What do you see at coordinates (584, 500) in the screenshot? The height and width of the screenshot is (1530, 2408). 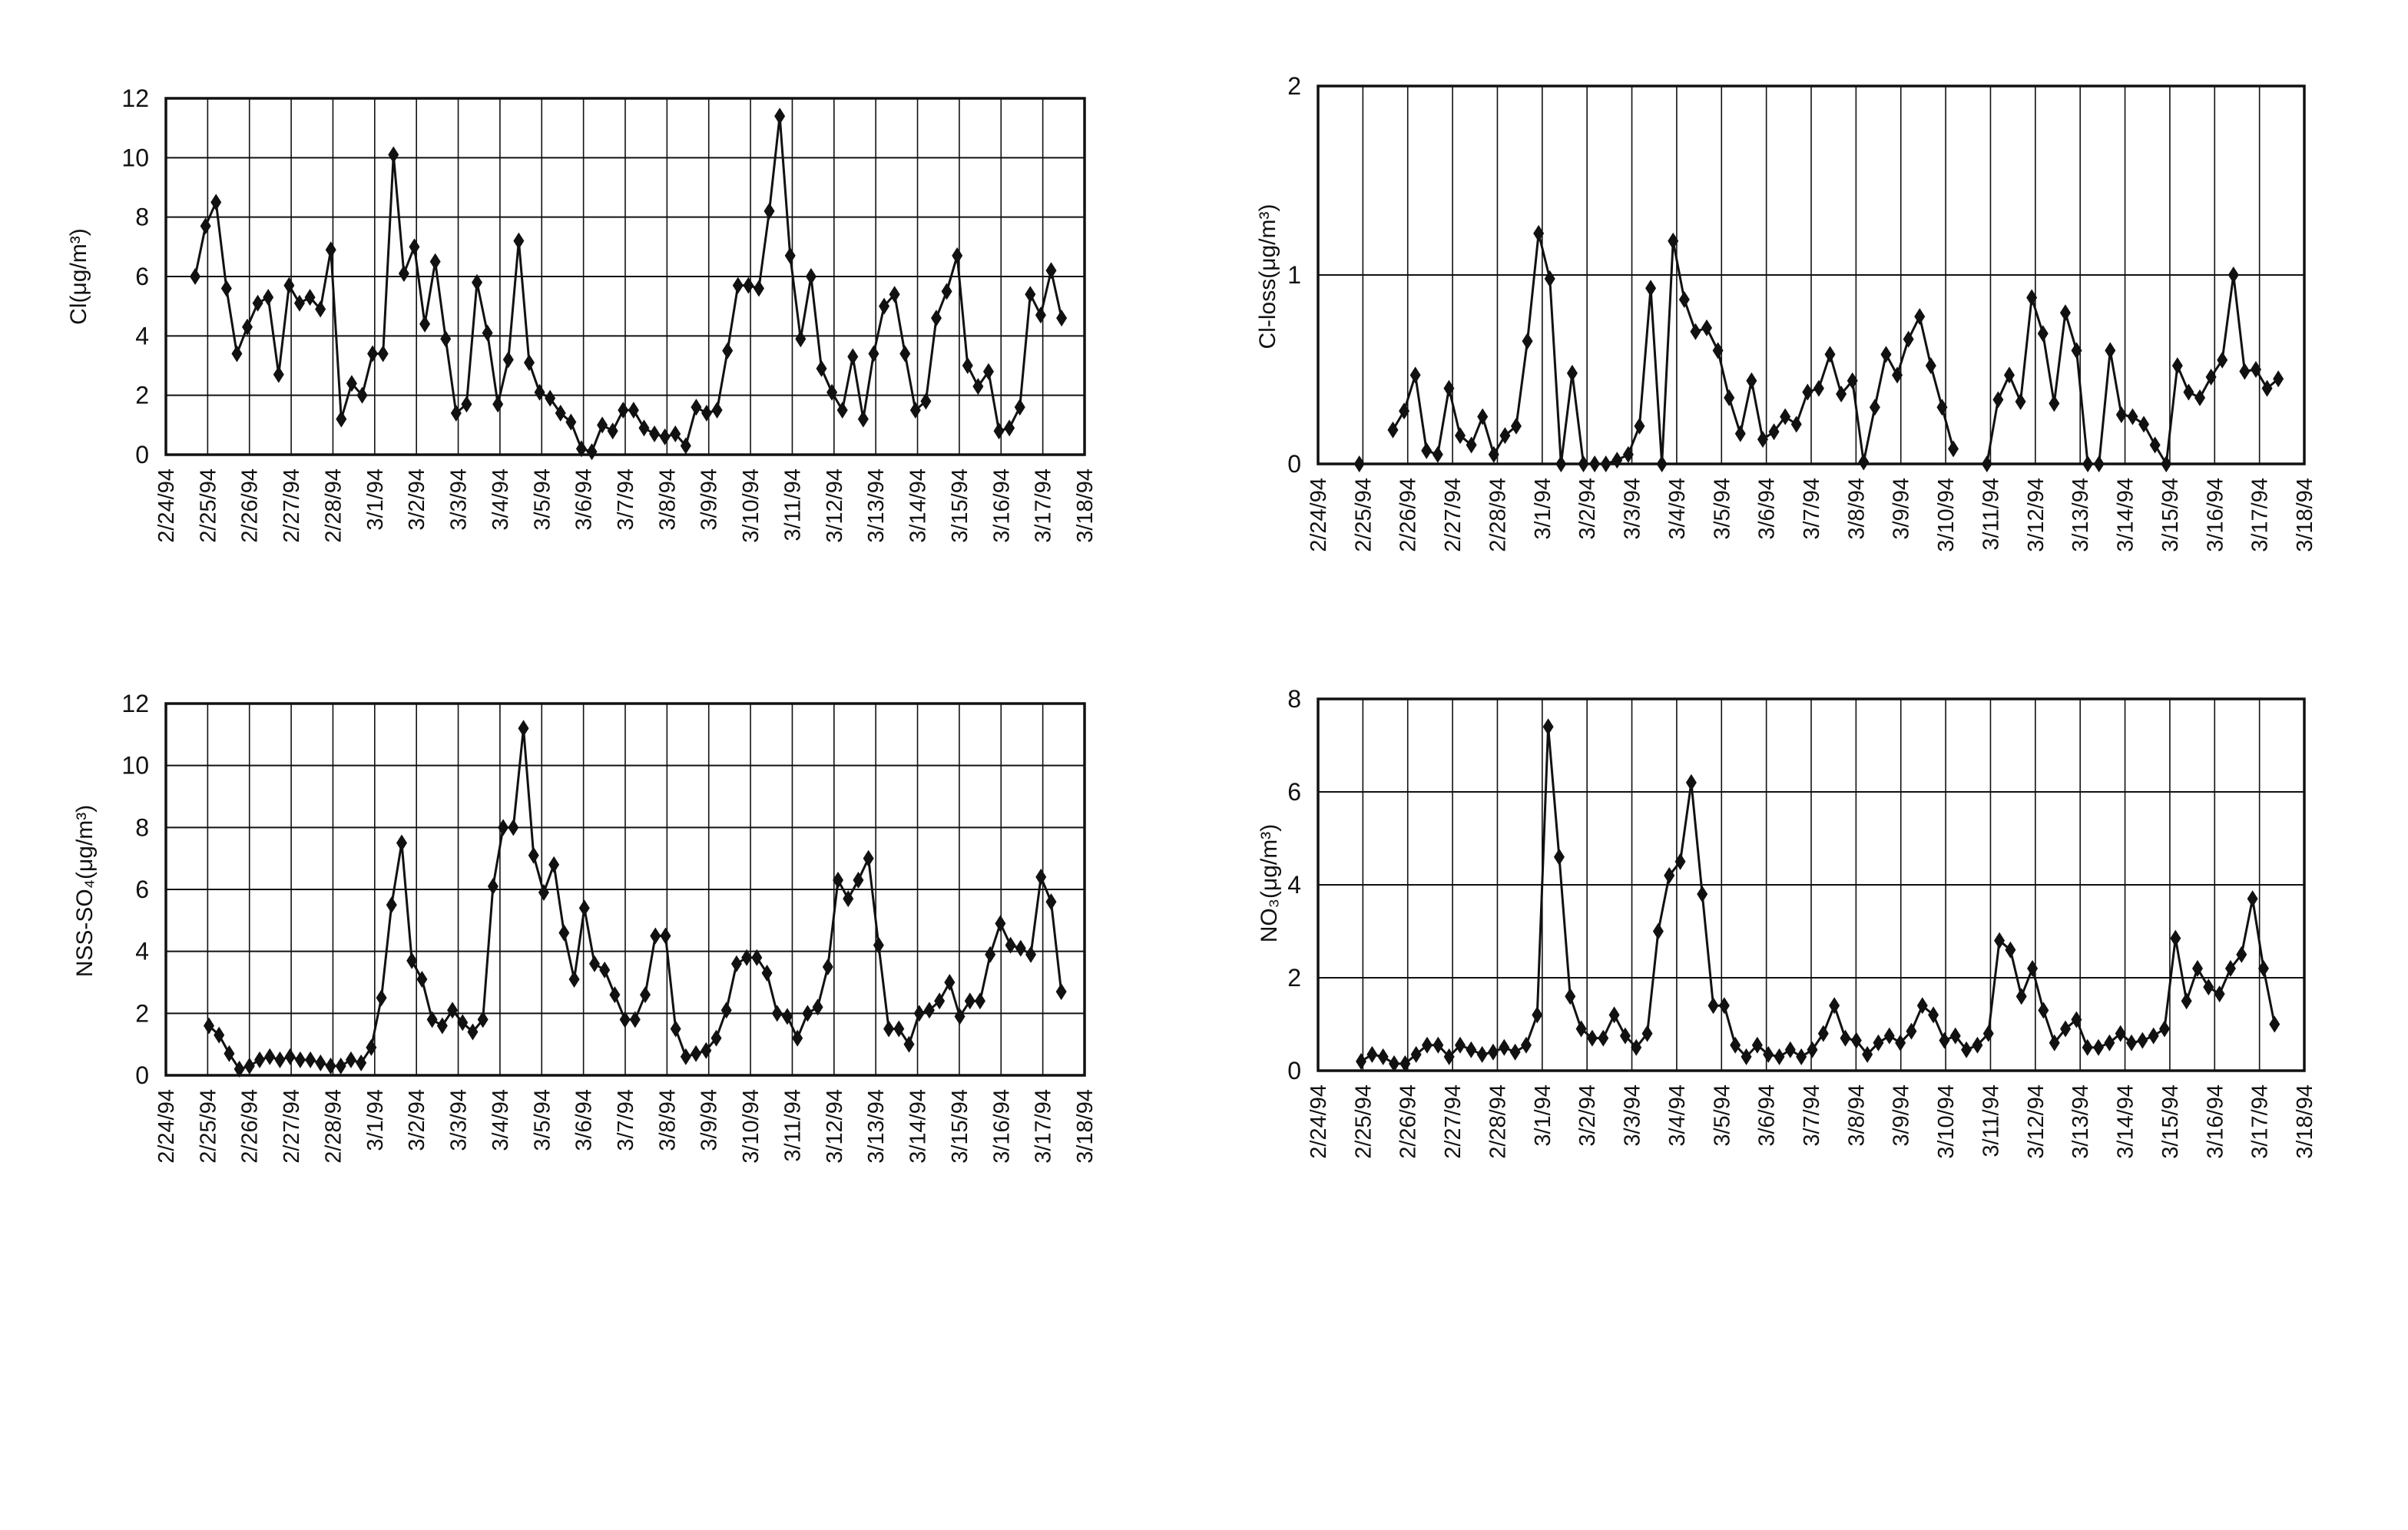 I see `x-tick-label: 3/6/94` at bounding box center [584, 500].